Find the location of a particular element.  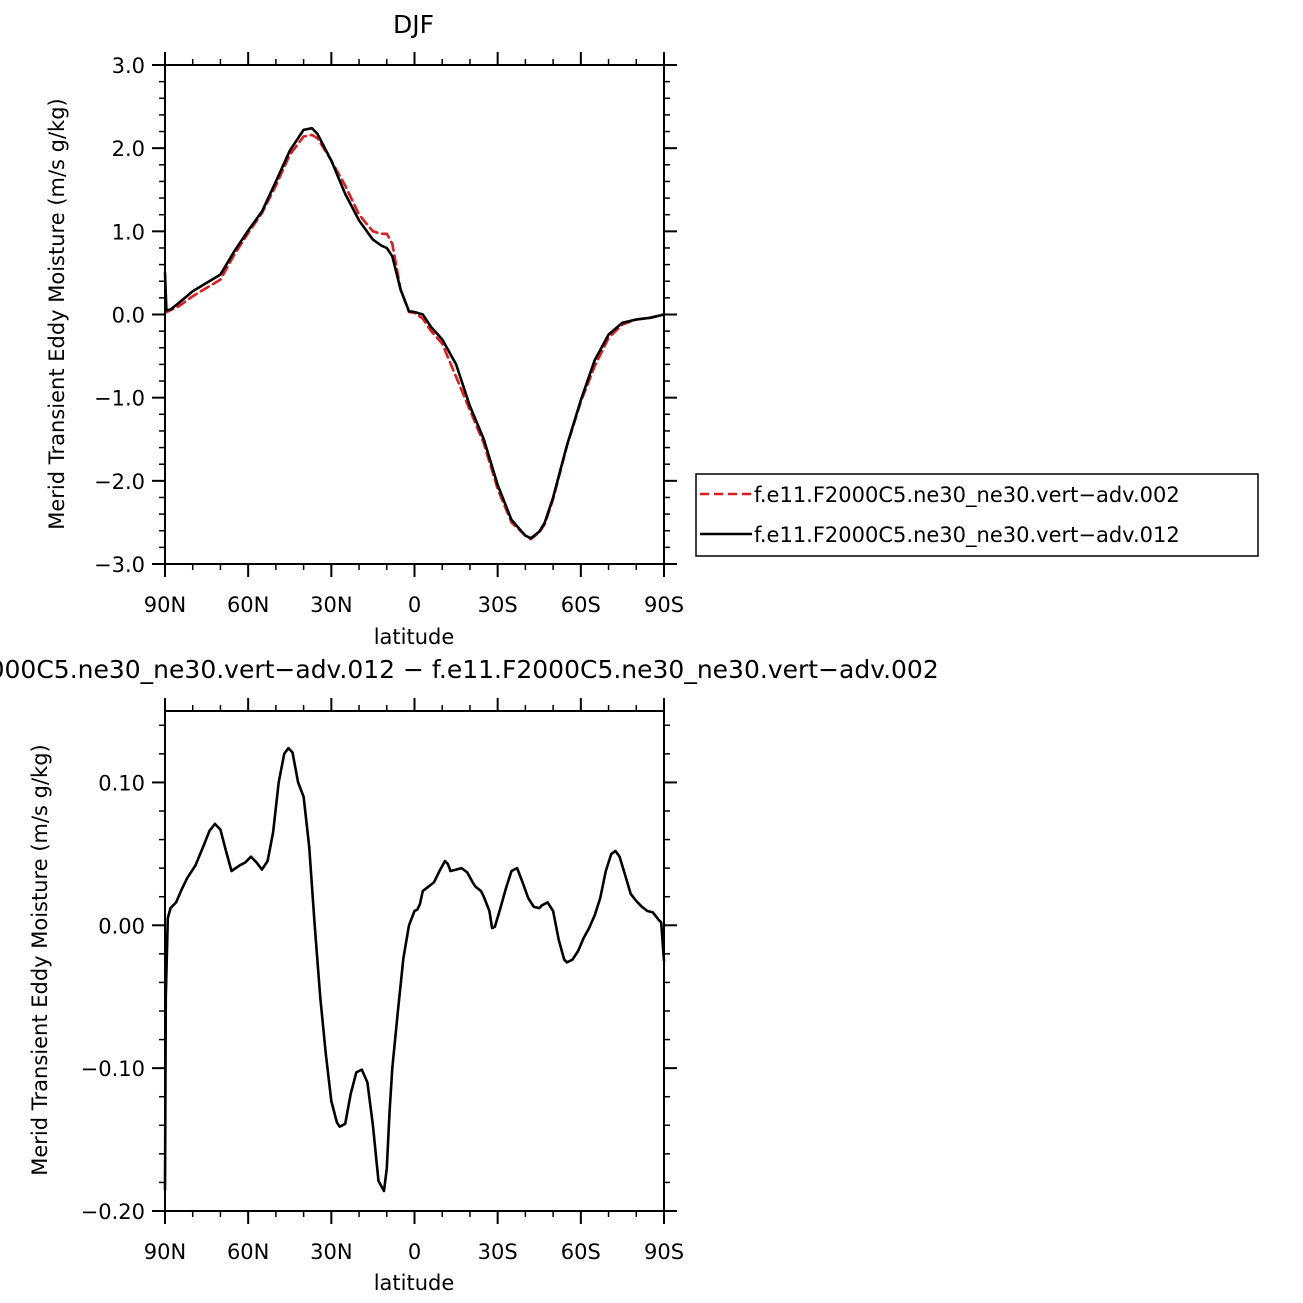

bottom-chart-y-tick-label: −0.10 is located at coordinates (113, 1069).